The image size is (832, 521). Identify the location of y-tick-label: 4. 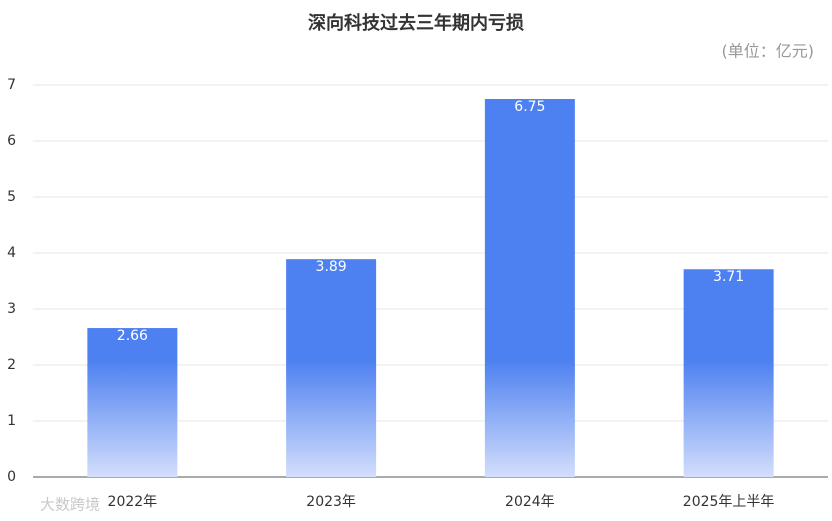
(11, 253).